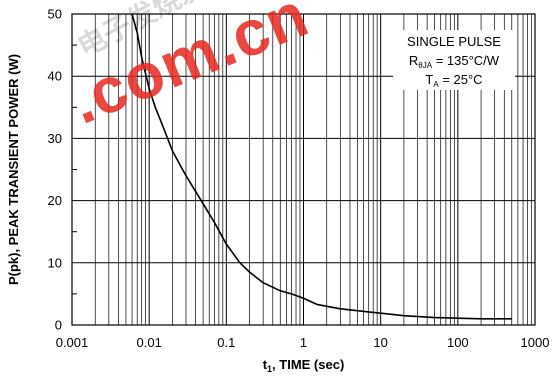 The image size is (557, 378). What do you see at coordinates (265, 364) in the screenshot?
I see `x-axis-label-main: t` at bounding box center [265, 364].